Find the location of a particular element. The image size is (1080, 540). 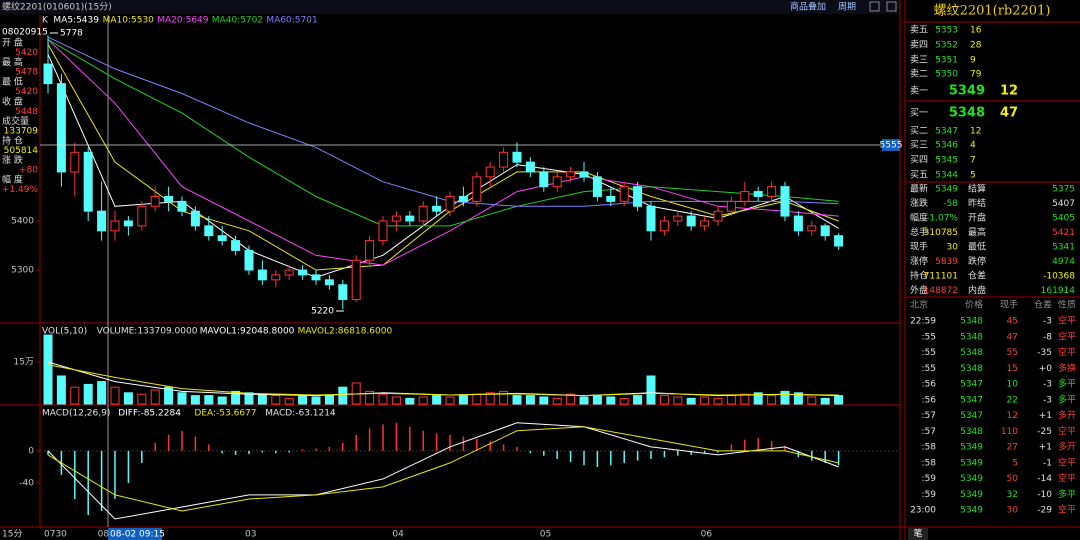

trade-time: :57 is located at coordinates (929, 416).